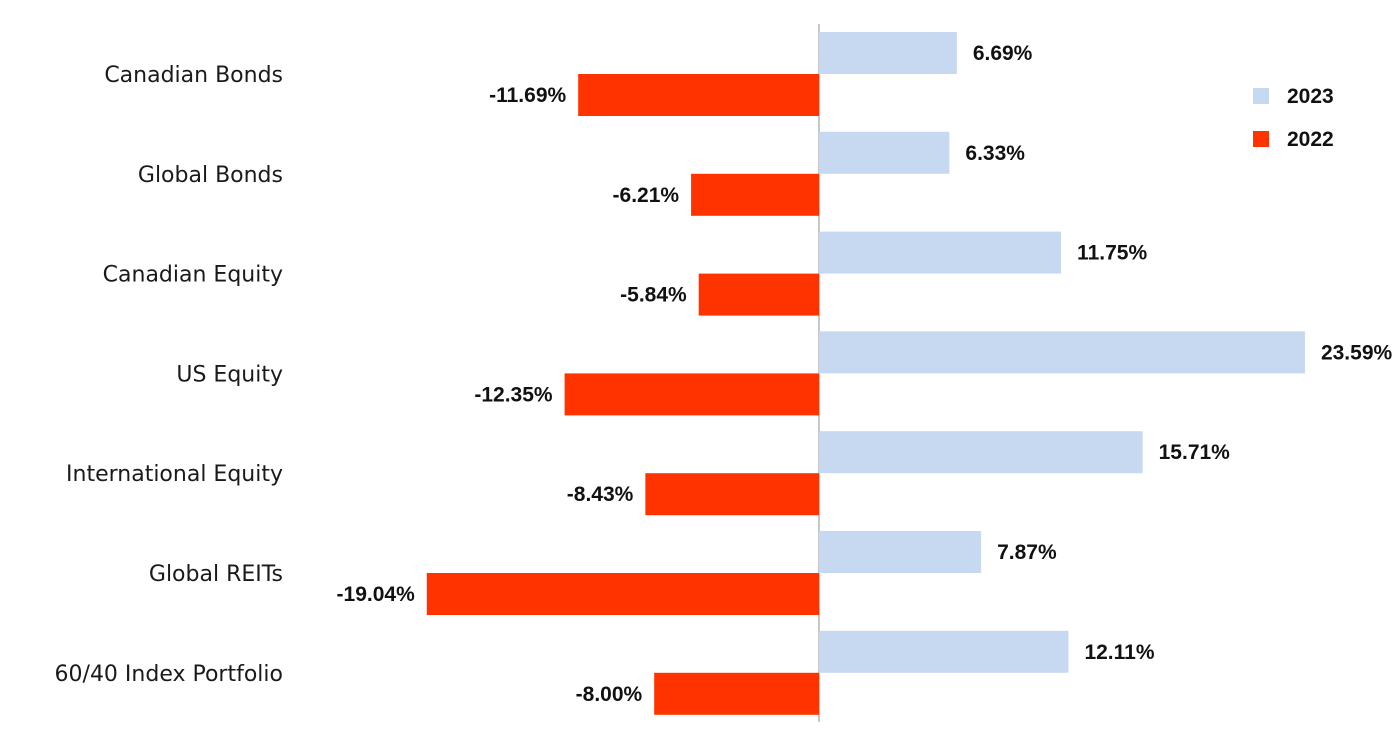 The image size is (1400, 743). I want to click on bar-2022-us-equity, so click(691, 394).